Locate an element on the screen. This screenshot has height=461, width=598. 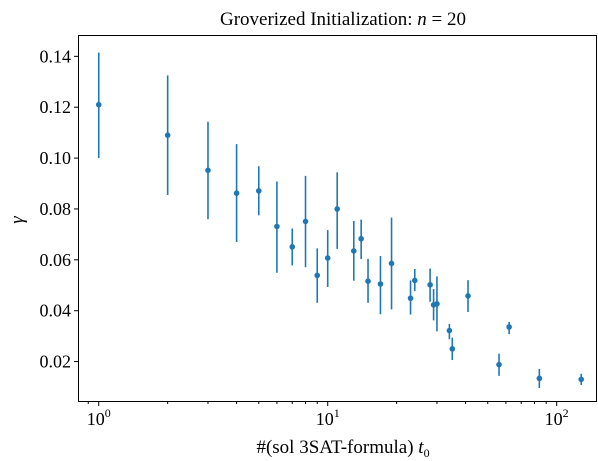
y-tick-label: 0.06 is located at coordinates (56, 260).